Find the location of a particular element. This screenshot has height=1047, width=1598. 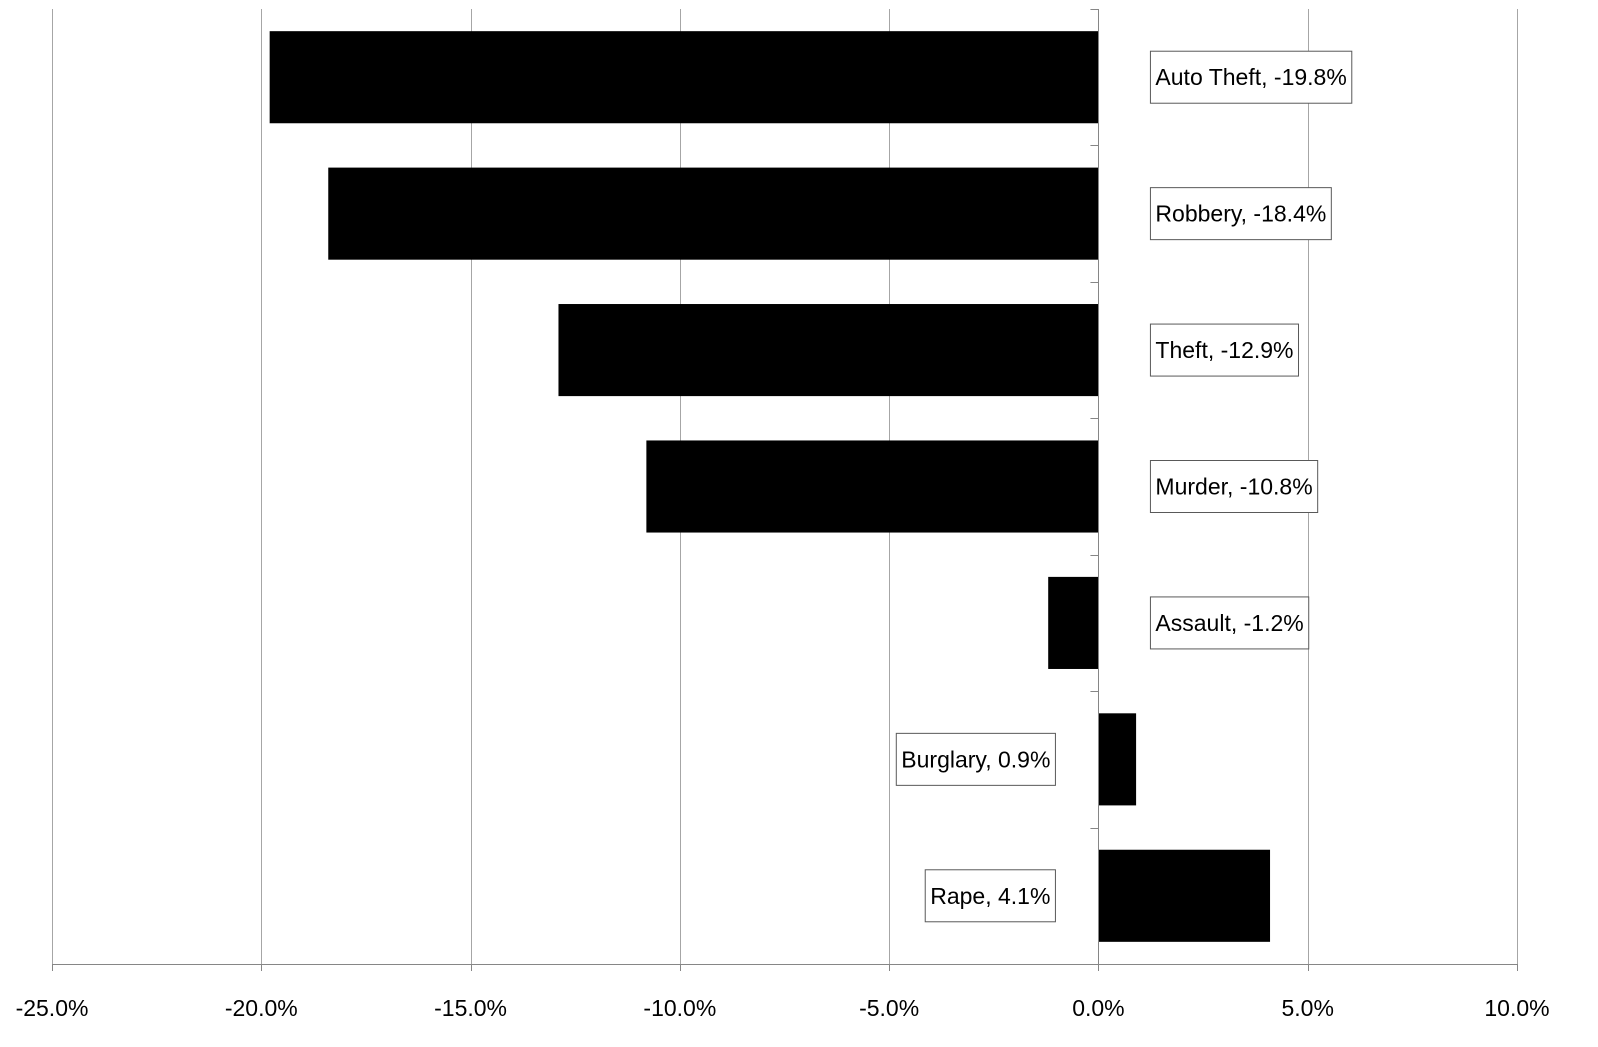

data-label: Murder, -10.8% is located at coordinates (1233, 487).